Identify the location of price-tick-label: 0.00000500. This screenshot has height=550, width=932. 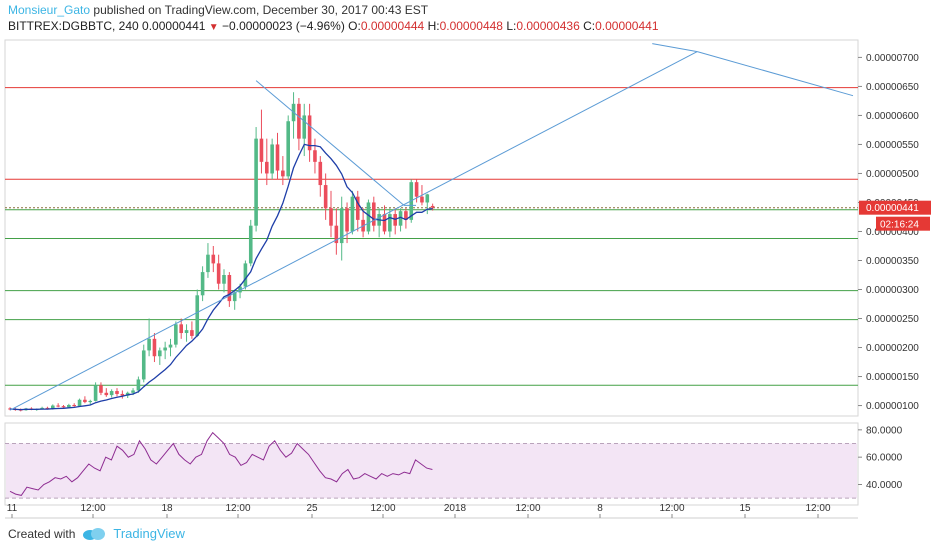
(892, 174).